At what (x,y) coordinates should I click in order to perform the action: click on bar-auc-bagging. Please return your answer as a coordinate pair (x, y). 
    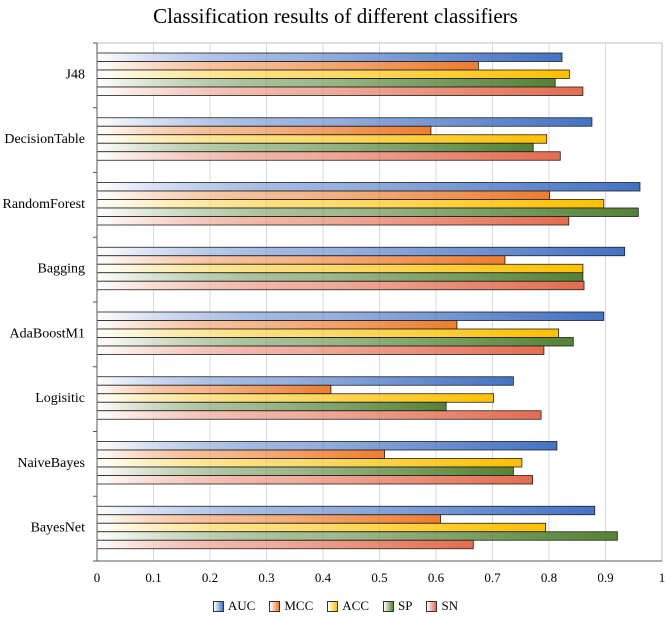
    Looking at the image, I should click on (361, 251).